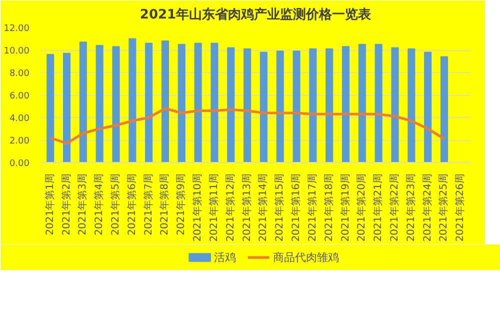 The height and width of the screenshot is (336, 500). What do you see at coordinates (394, 207) in the screenshot?
I see `x-tick-label: 2021年第22周` at bounding box center [394, 207].